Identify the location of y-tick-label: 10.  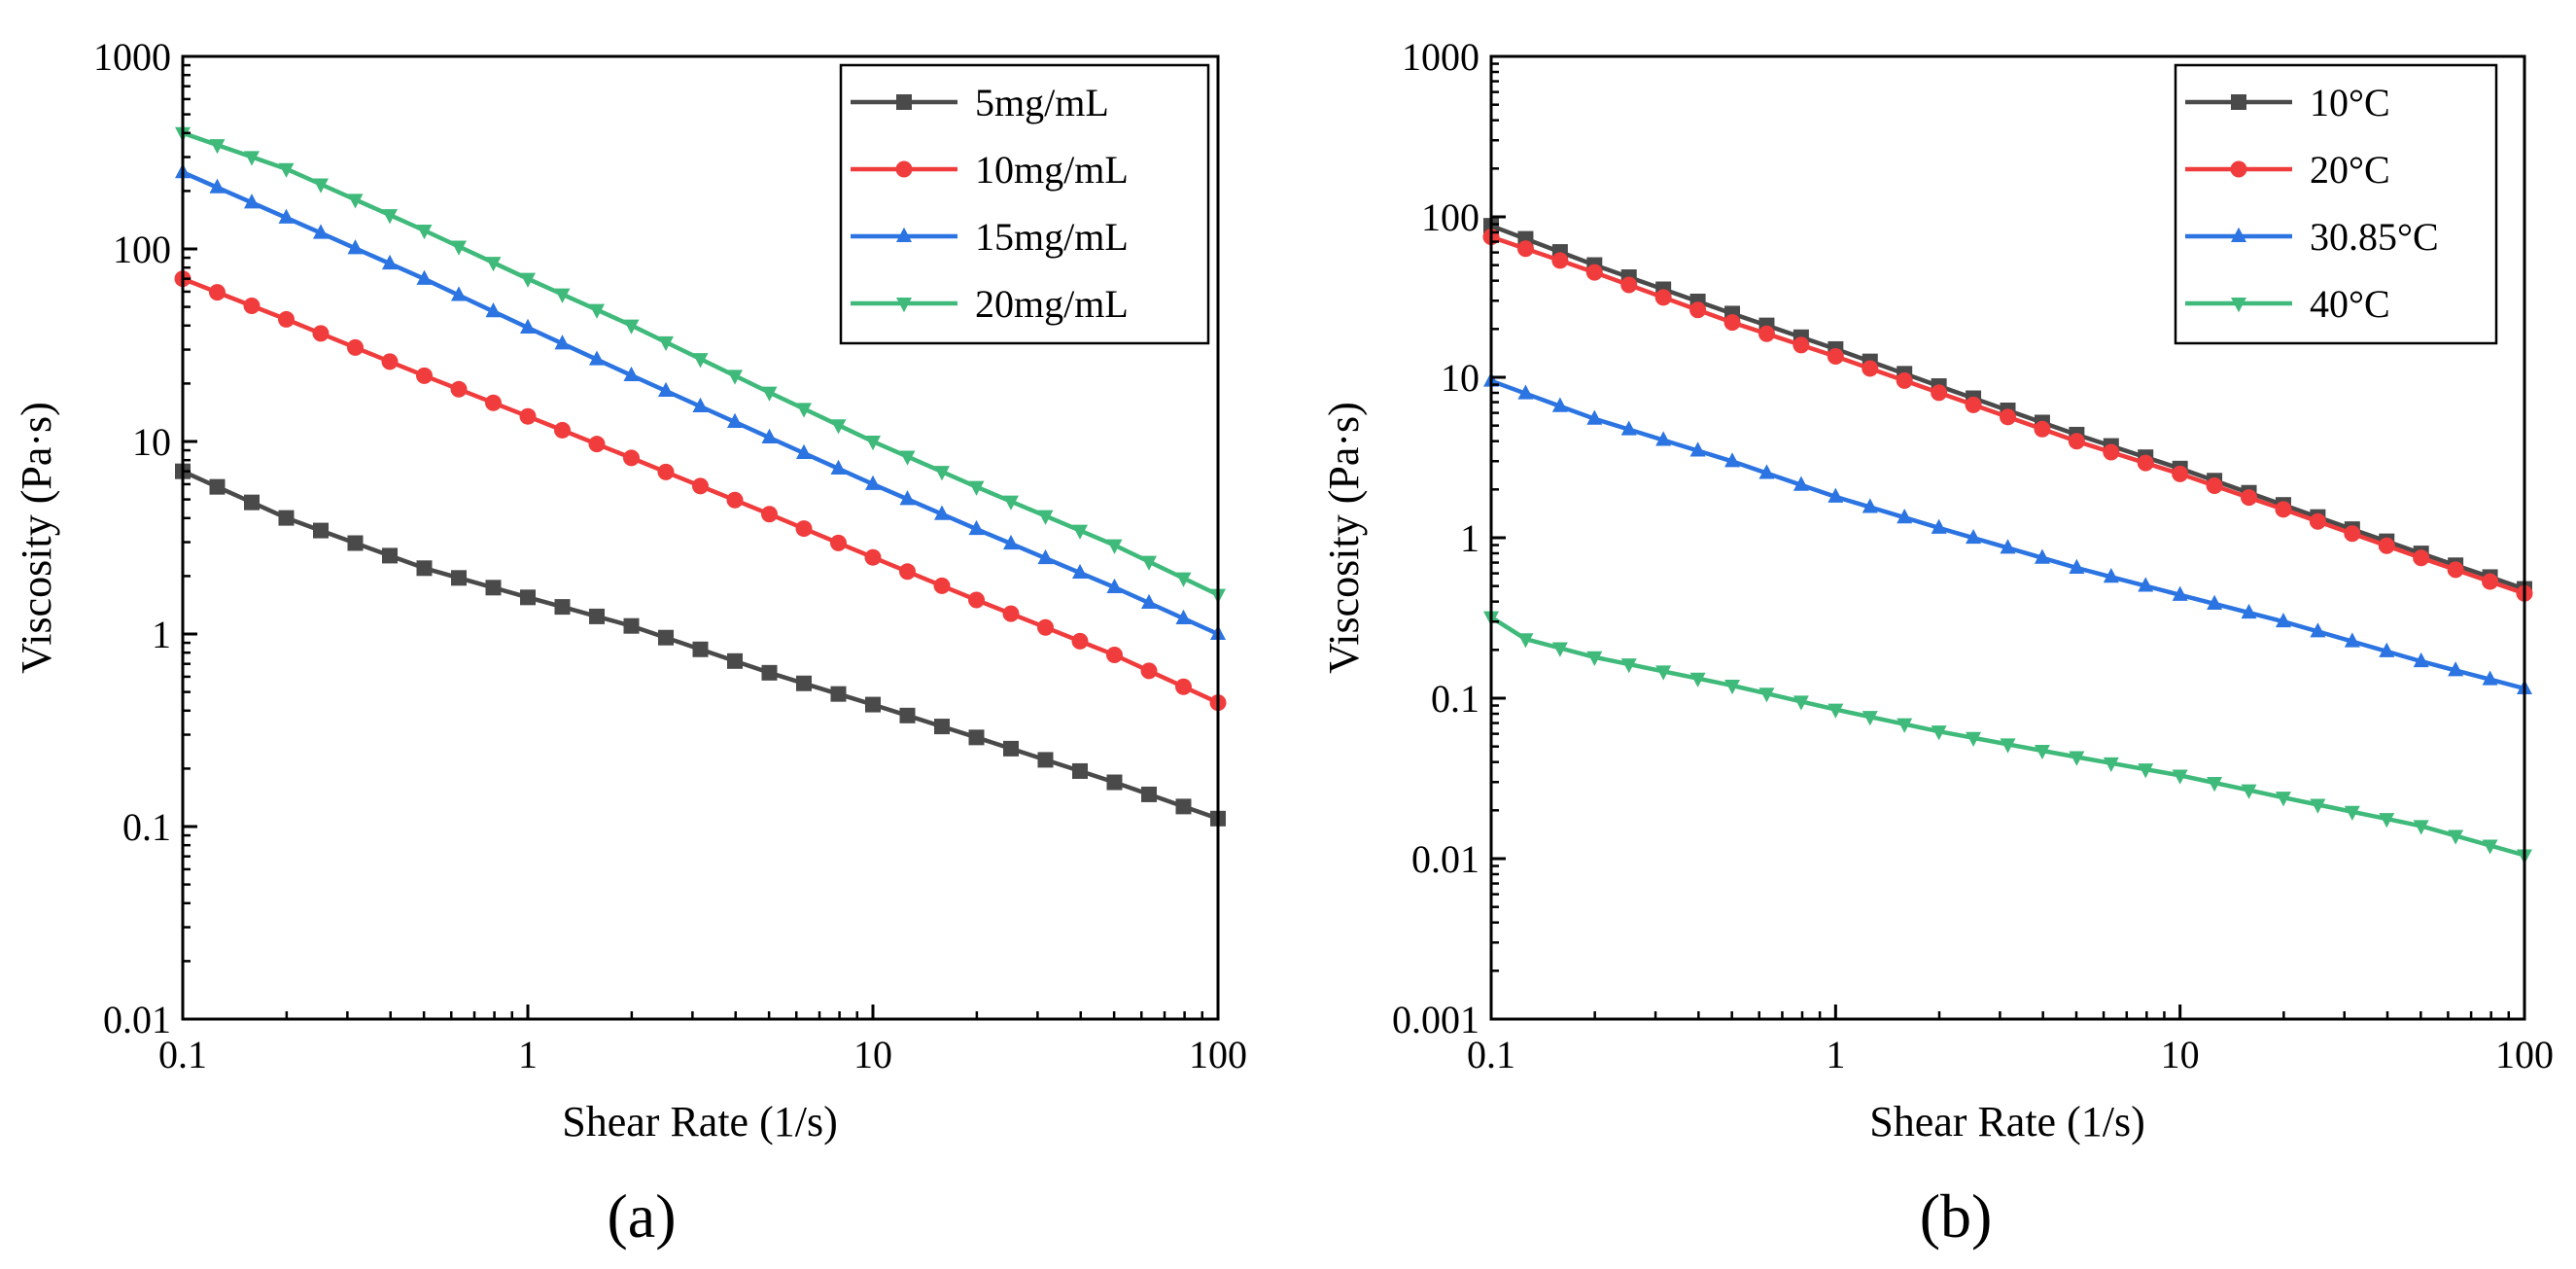
(1460, 378).